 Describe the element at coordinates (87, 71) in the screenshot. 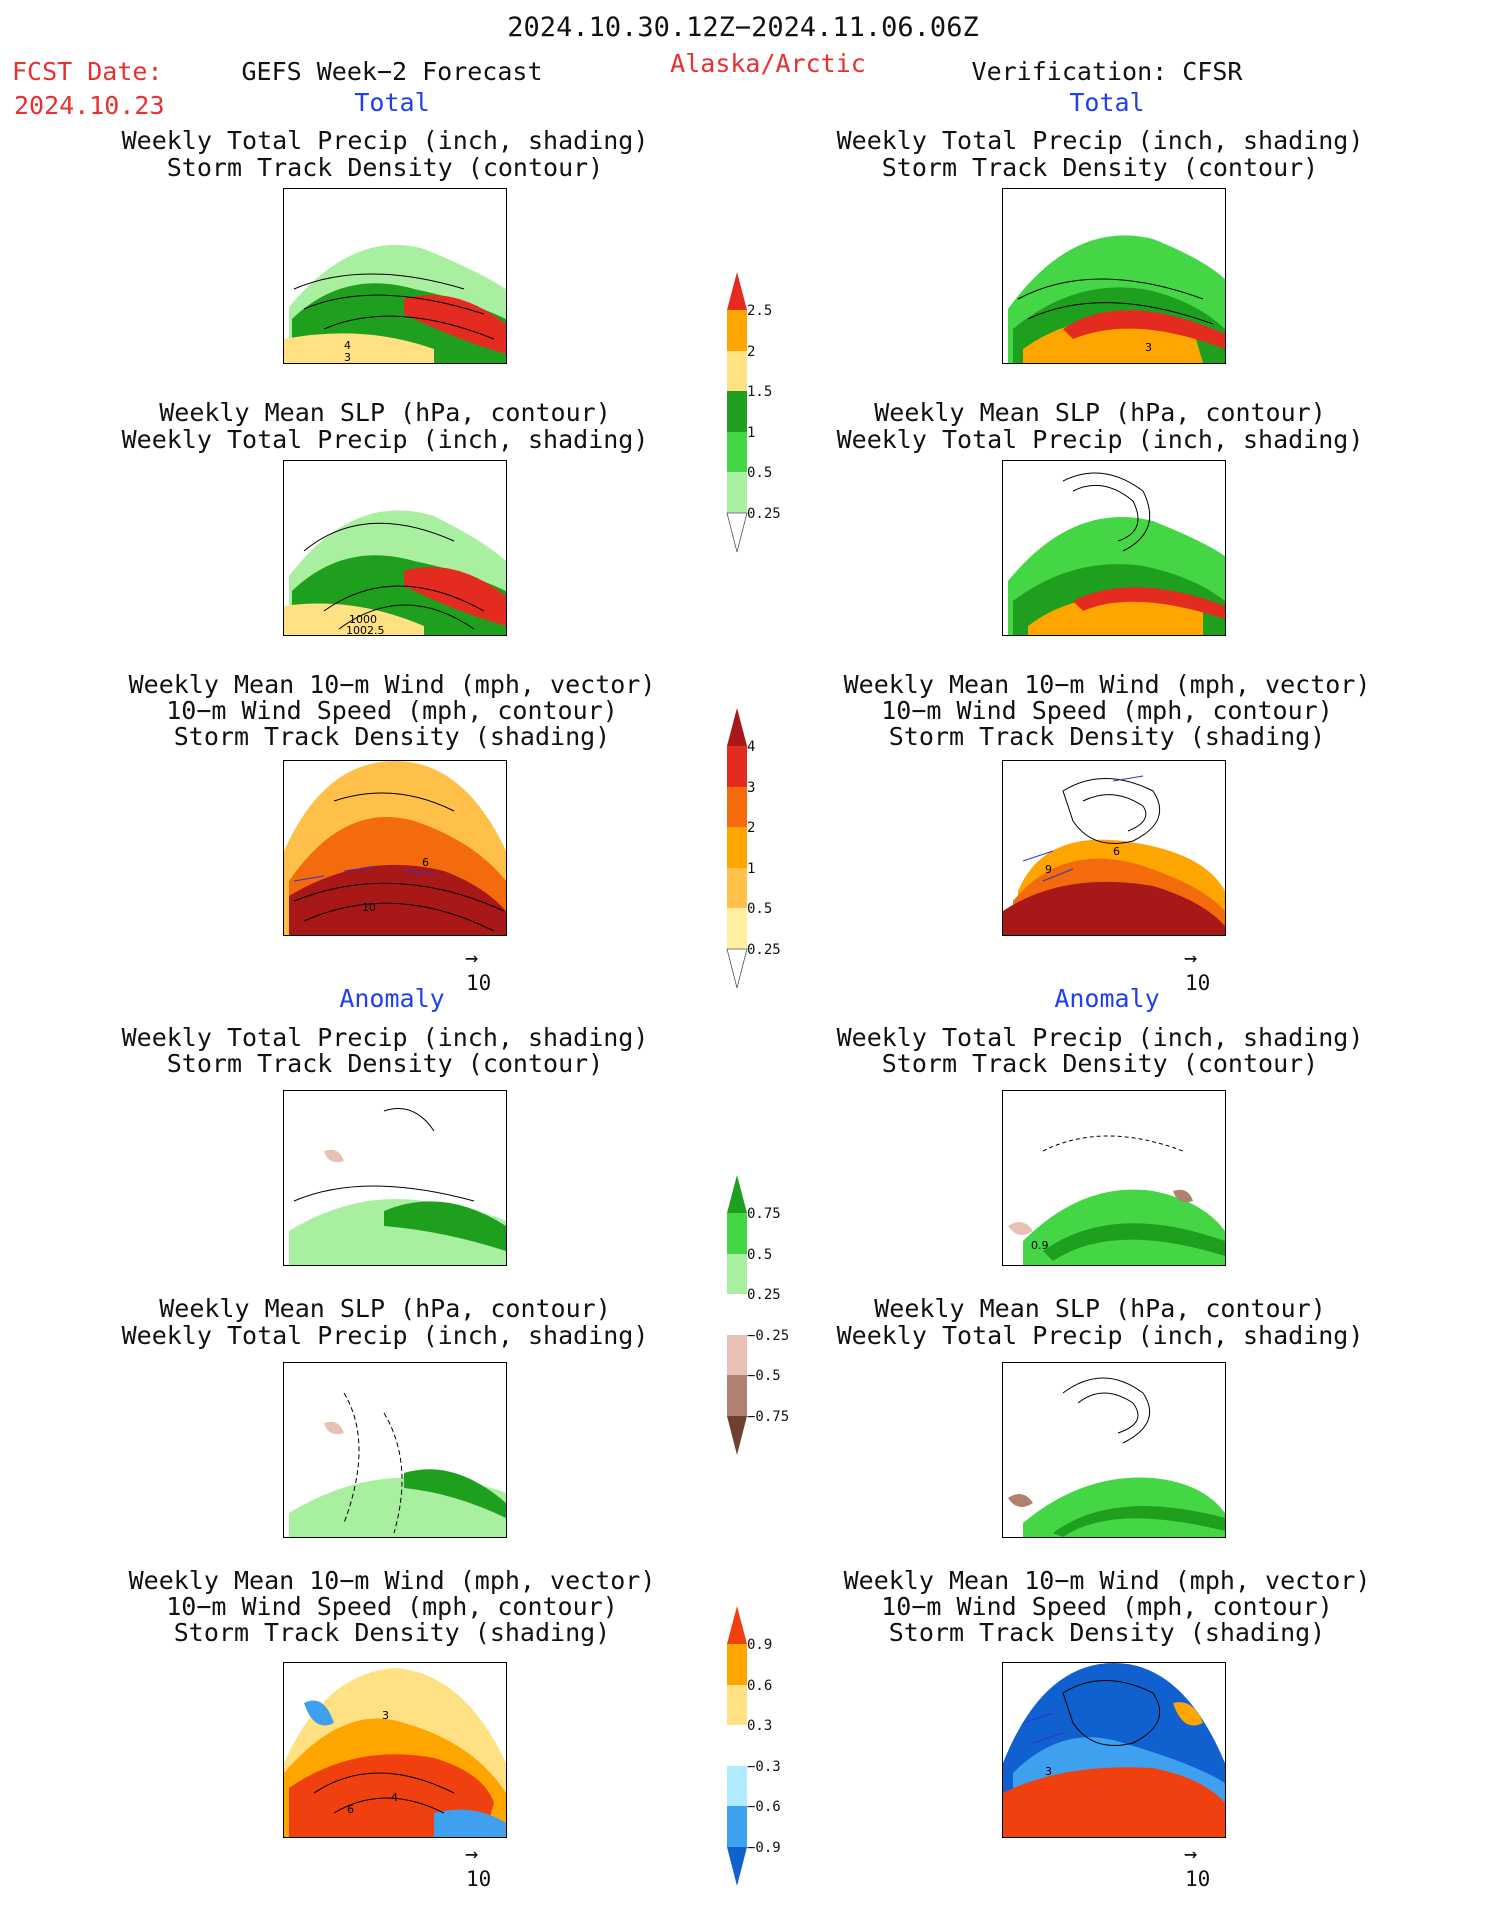

I see `fcst-date-label: FCST Date:` at that location.